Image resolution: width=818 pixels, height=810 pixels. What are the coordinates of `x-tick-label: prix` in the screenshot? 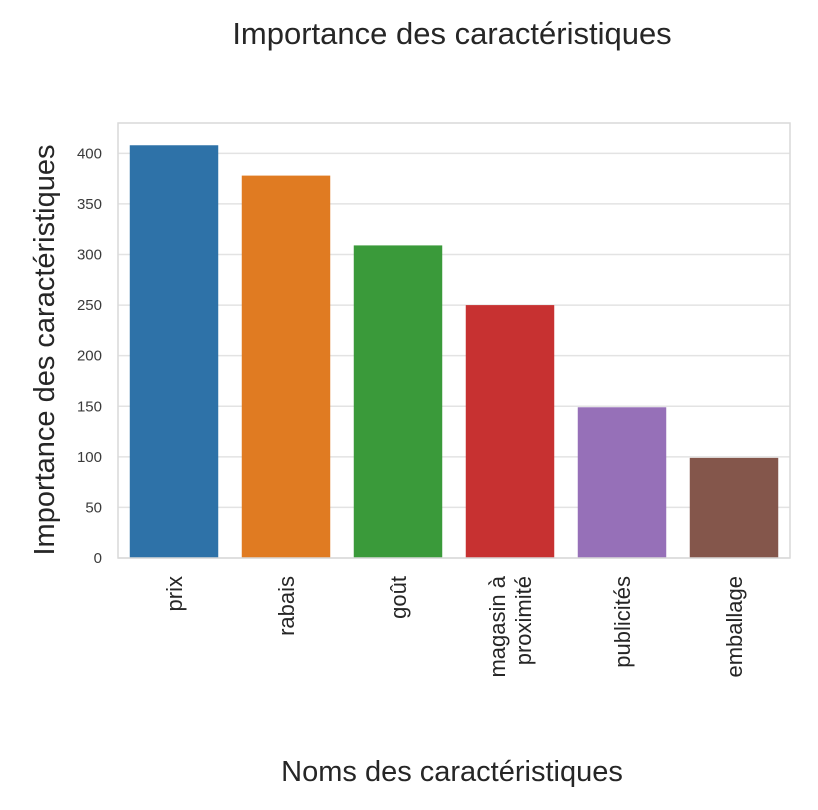 It's located at (174, 593).